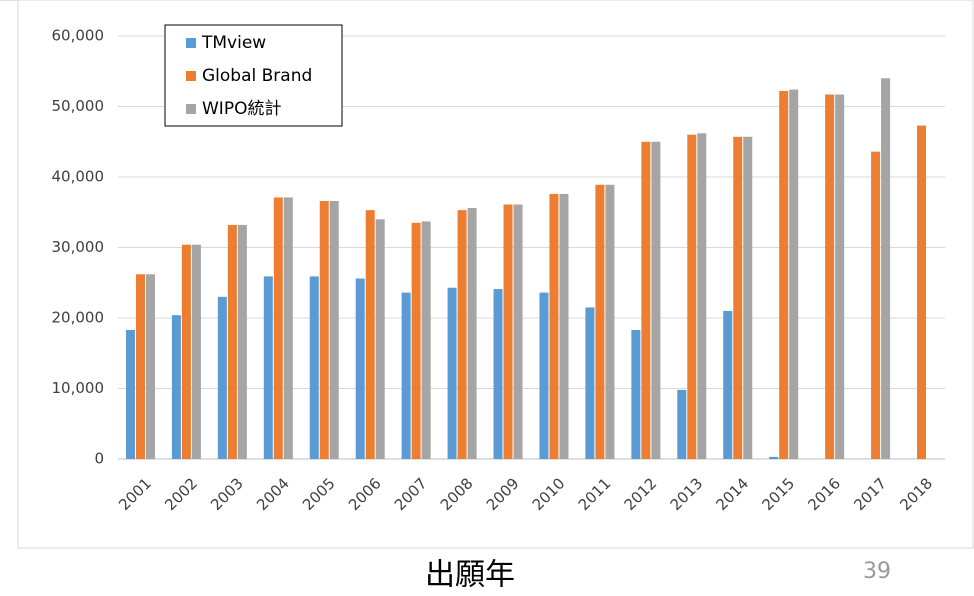 Image resolution: width=974 pixels, height=596 pixels. I want to click on y-tick-label: 10,000, so click(78, 388).